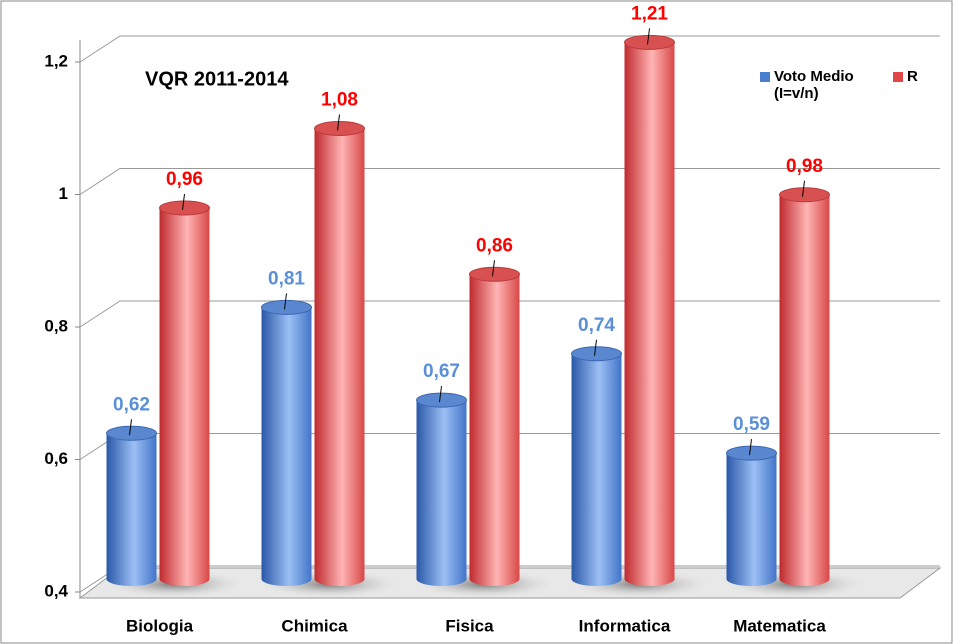 The height and width of the screenshot is (644, 953). Describe the element at coordinates (339, 100) in the screenshot. I see `data-label: 1,08` at that location.